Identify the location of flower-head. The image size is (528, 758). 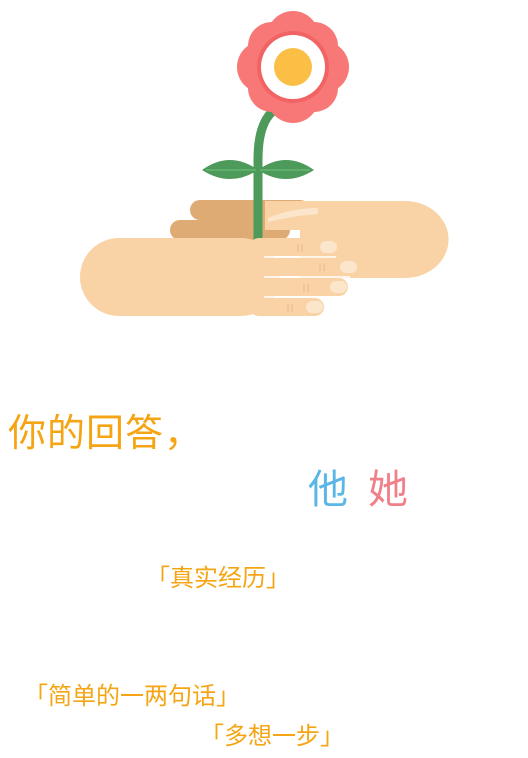
(293, 67).